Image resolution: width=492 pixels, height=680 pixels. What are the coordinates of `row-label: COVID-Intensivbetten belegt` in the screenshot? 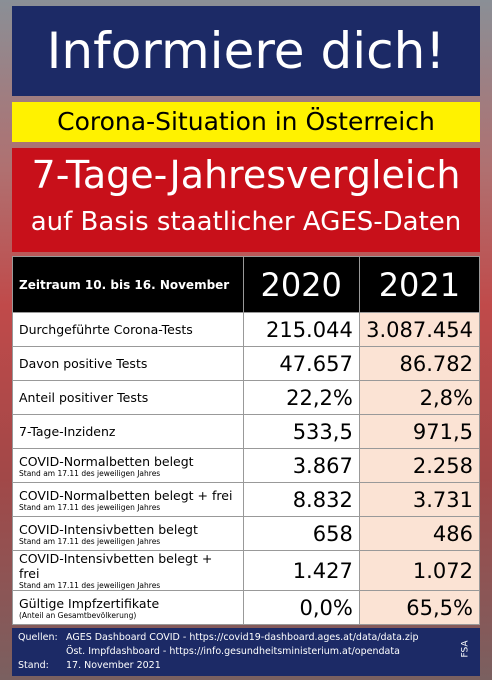 It's located at (108, 529).